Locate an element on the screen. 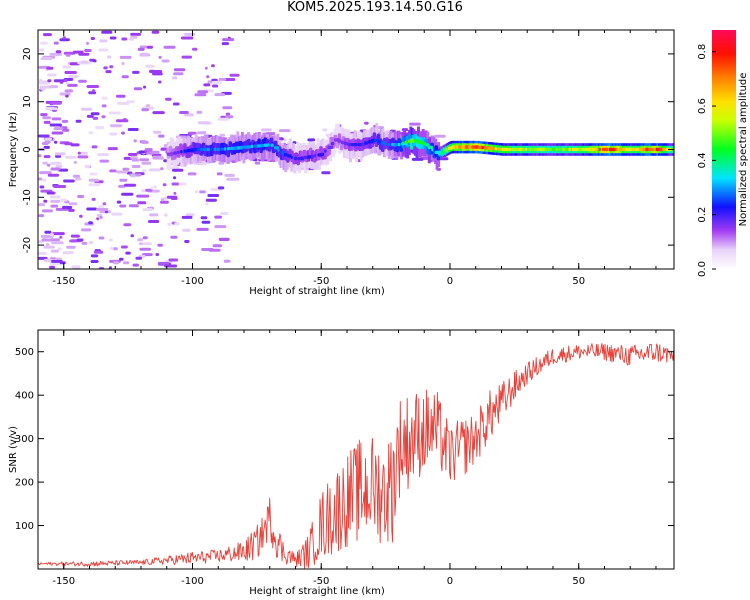 Image resolution: width=750 pixels, height=600 pixels. colorbar is located at coordinates (724, 149).